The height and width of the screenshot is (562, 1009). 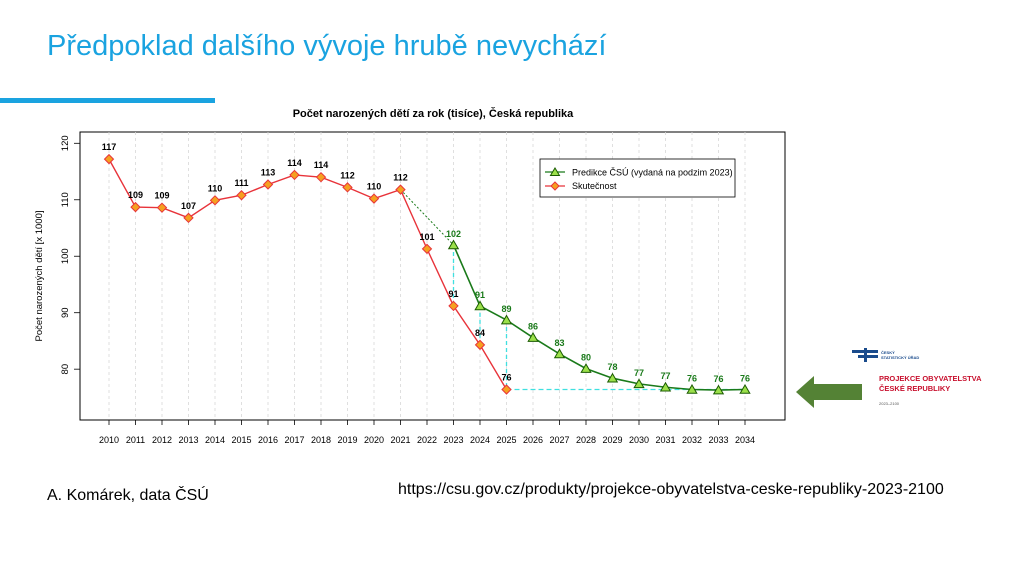 What do you see at coordinates (109, 147) in the screenshot?
I see `actual-data-label: 117` at bounding box center [109, 147].